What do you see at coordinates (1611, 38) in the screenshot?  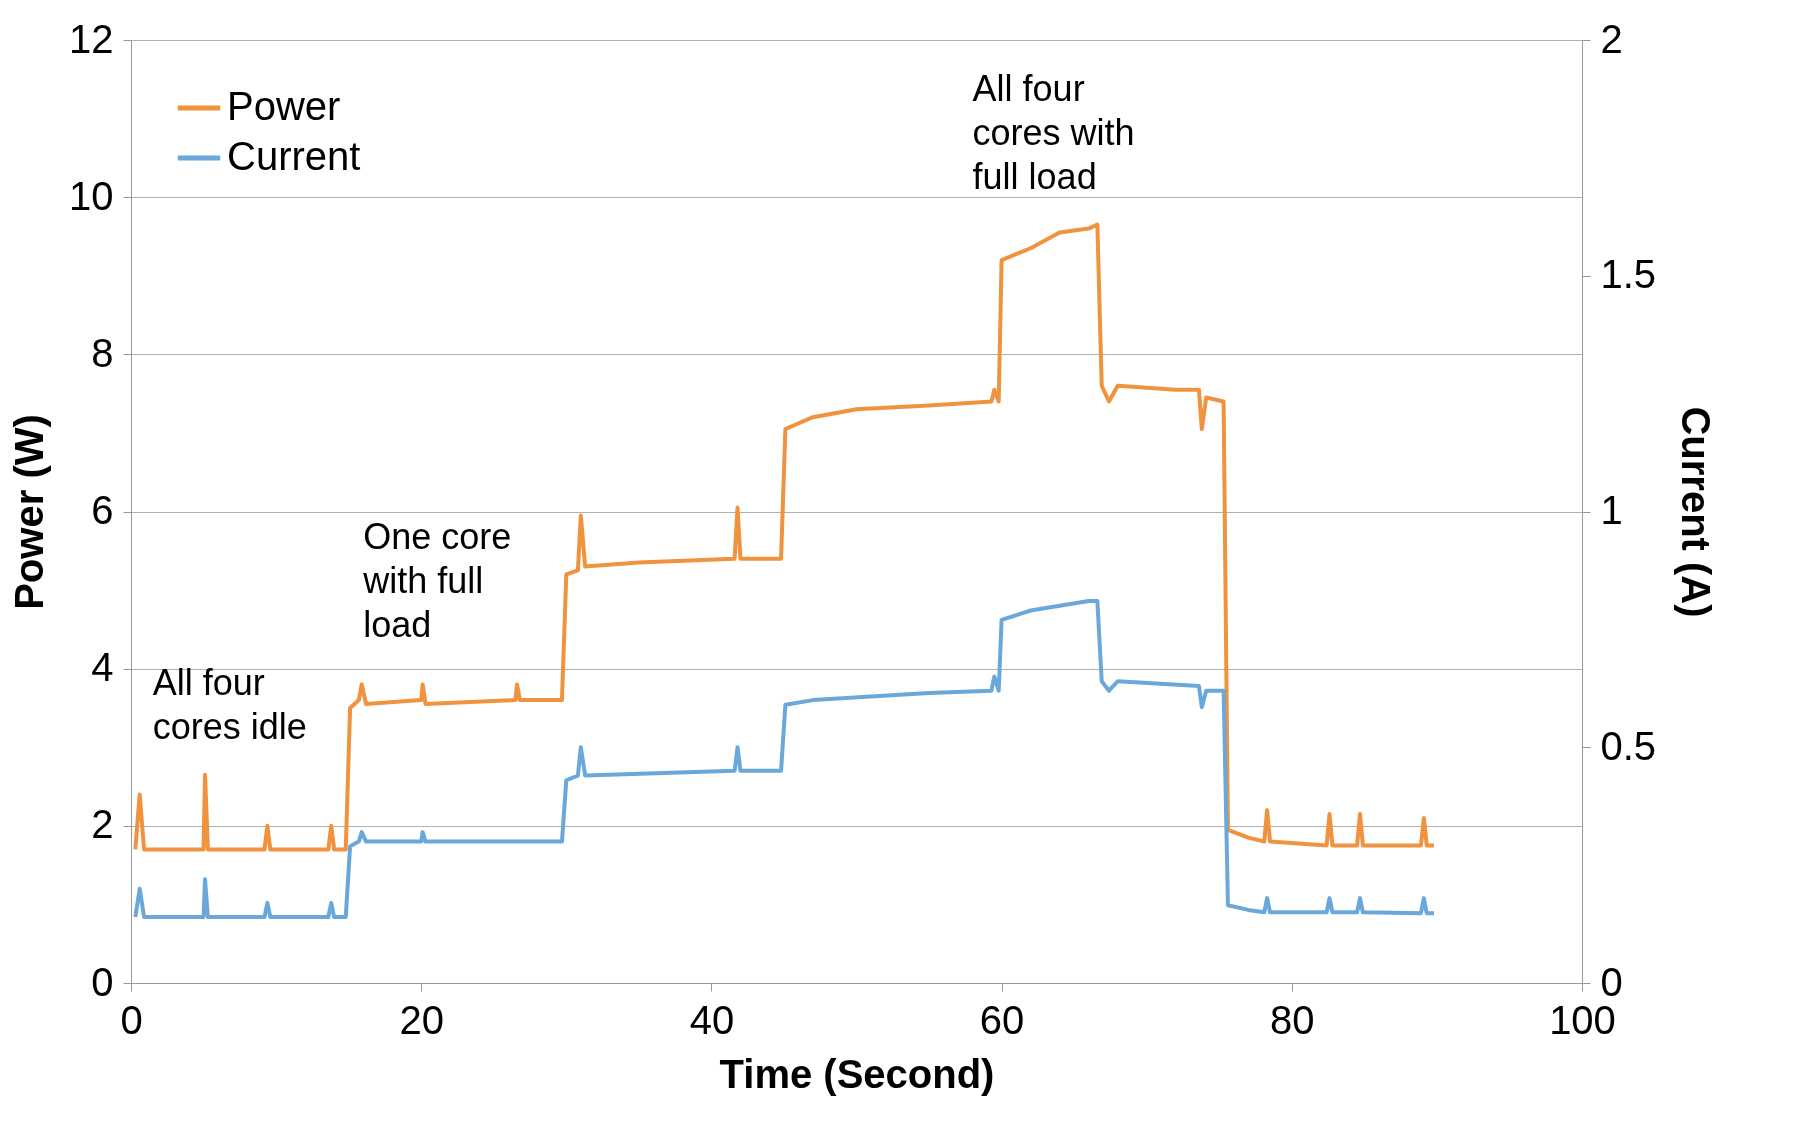 I see `y2-tick-label: 2` at bounding box center [1611, 38].